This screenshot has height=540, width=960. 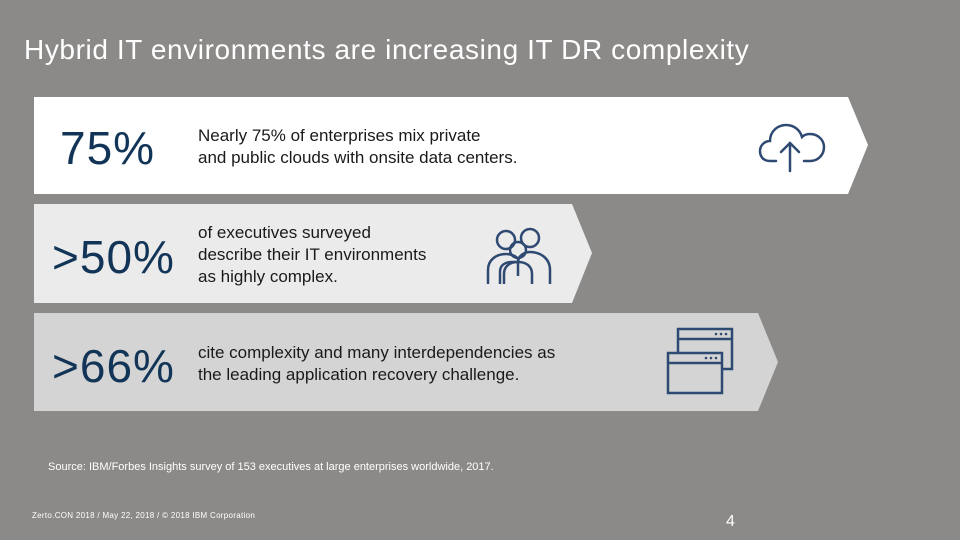 I want to click on stat-value-2: >50%, so click(x=113, y=257).